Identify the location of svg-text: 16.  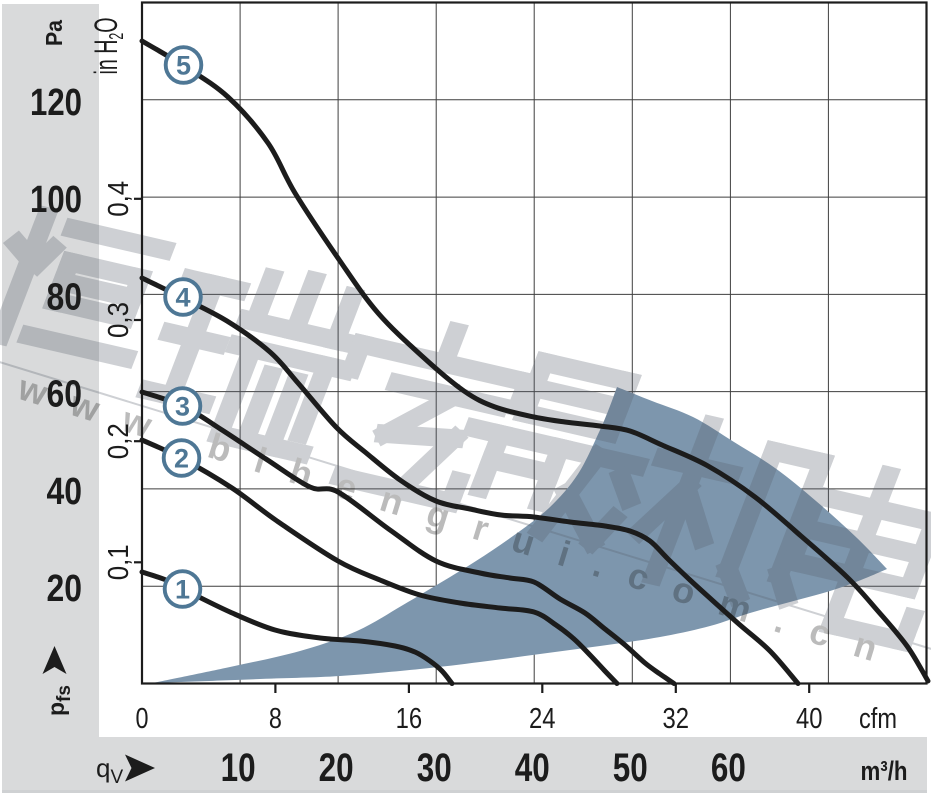
(409, 719).